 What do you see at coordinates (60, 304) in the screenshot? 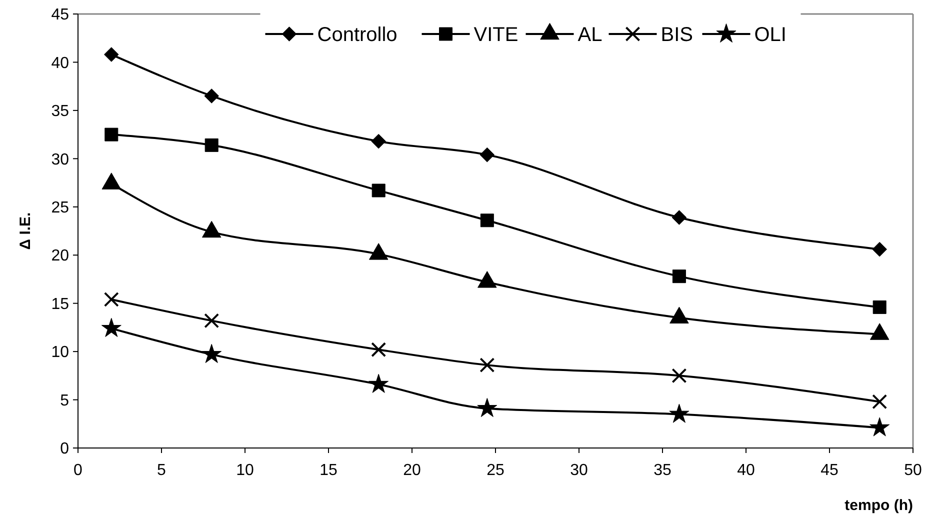
I see `y-tick-label: 15` at bounding box center [60, 304].